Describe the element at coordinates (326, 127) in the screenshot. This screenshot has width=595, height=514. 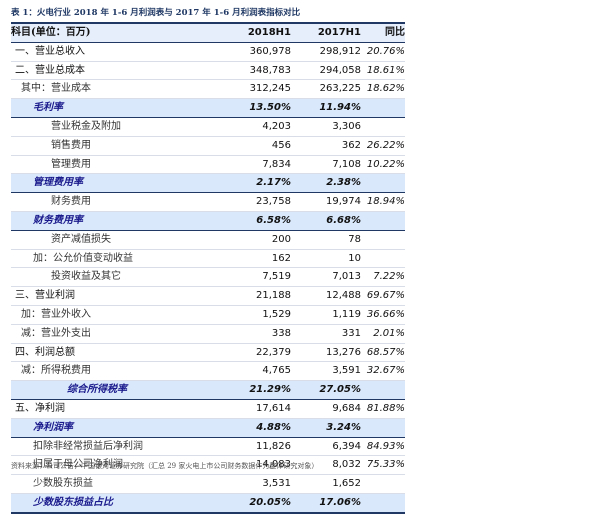
I see `value-2017h1: 3,306` at that location.